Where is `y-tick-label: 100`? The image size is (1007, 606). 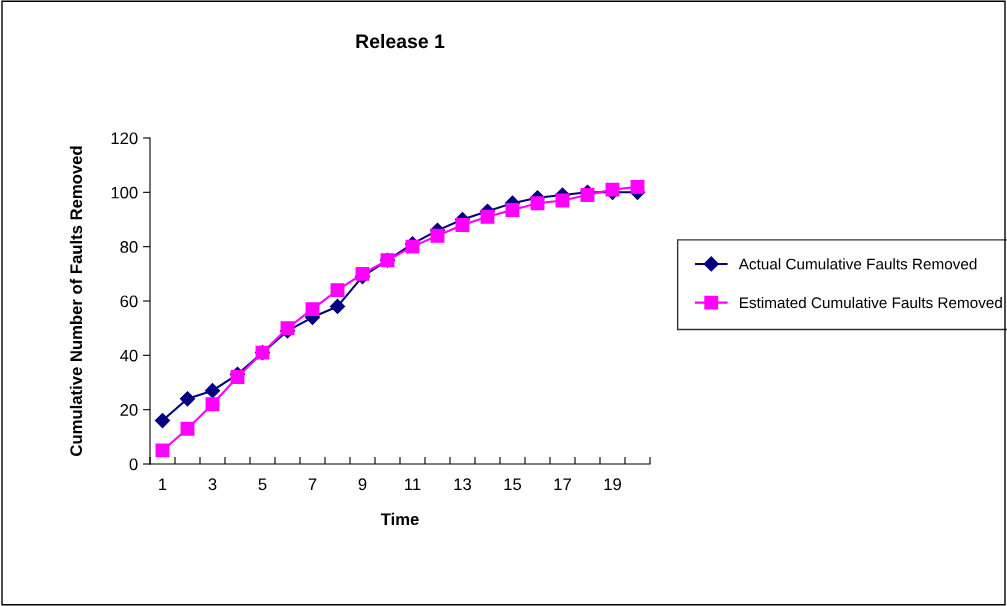 y-tick-label: 100 is located at coordinates (124, 192).